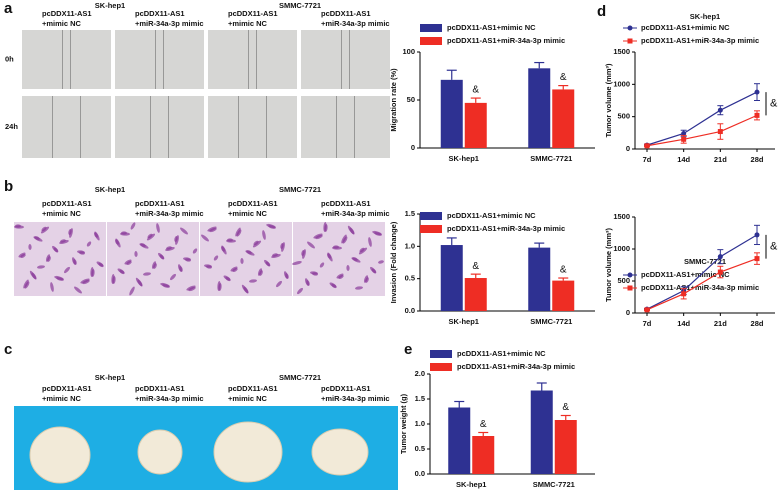 The height and width of the screenshot is (493, 784). Describe the element at coordinates (411, 99) in the screenshot. I see `y-tick-label: 50` at that location.